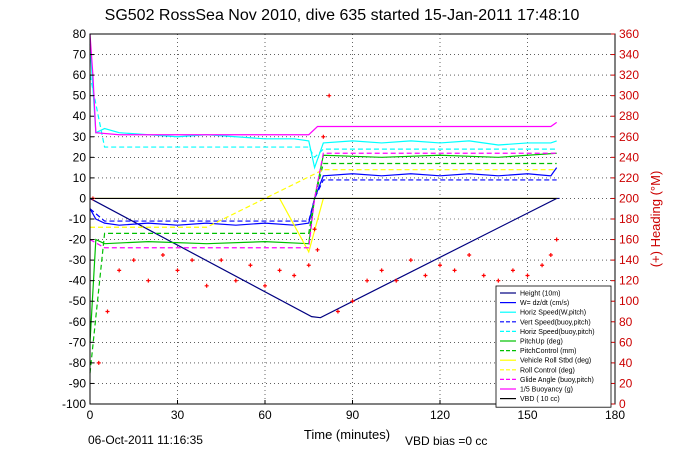 This screenshot has width=681, height=454. Describe the element at coordinates (323, 116) in the screenshot. I see `series-line-horiz-speed-buoy-pitch-` at that location.